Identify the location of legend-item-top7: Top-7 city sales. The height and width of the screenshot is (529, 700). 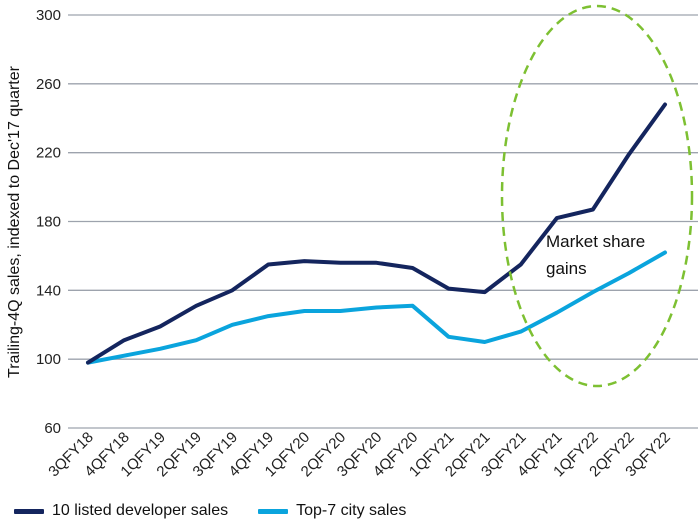
(332, 511).